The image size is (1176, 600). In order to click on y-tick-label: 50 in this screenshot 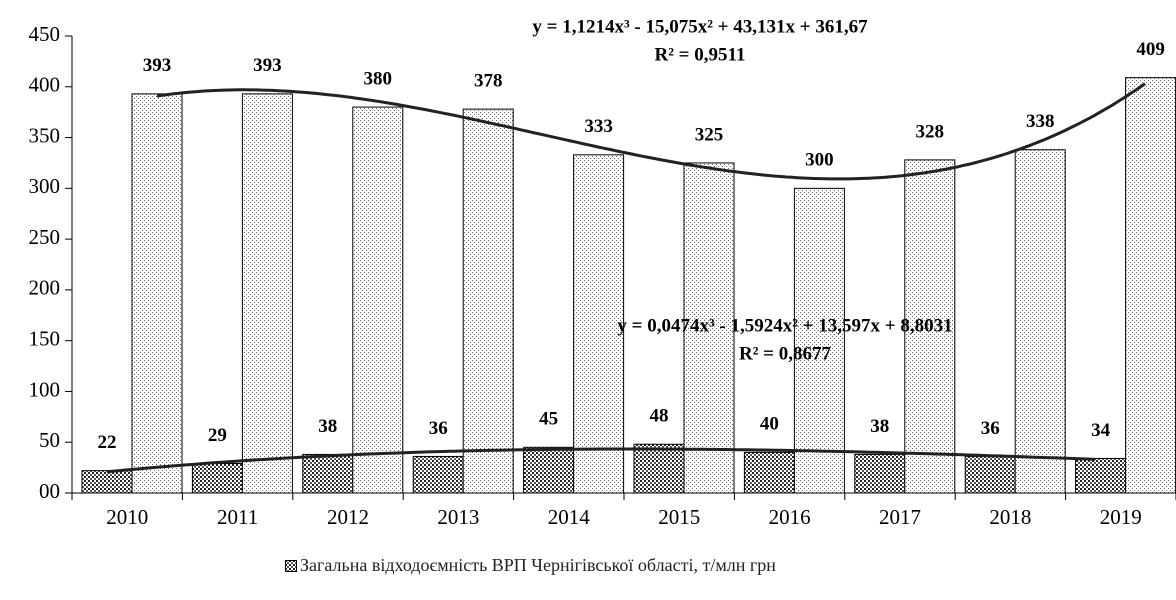, I will do `click(49, 440)`.